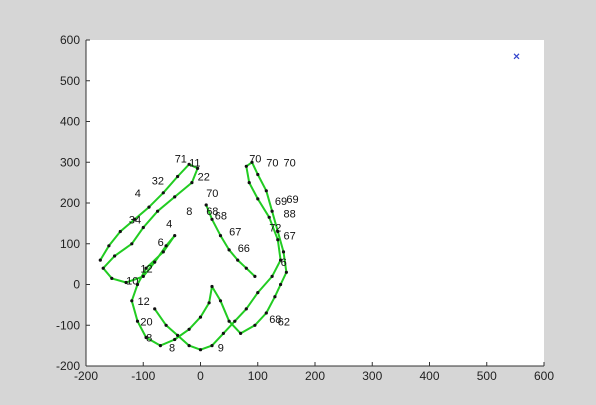  What do you see at coordinates (244, 249) in the screenshot?
I see `point-number-label: 66` at bounding box center [244, 249].